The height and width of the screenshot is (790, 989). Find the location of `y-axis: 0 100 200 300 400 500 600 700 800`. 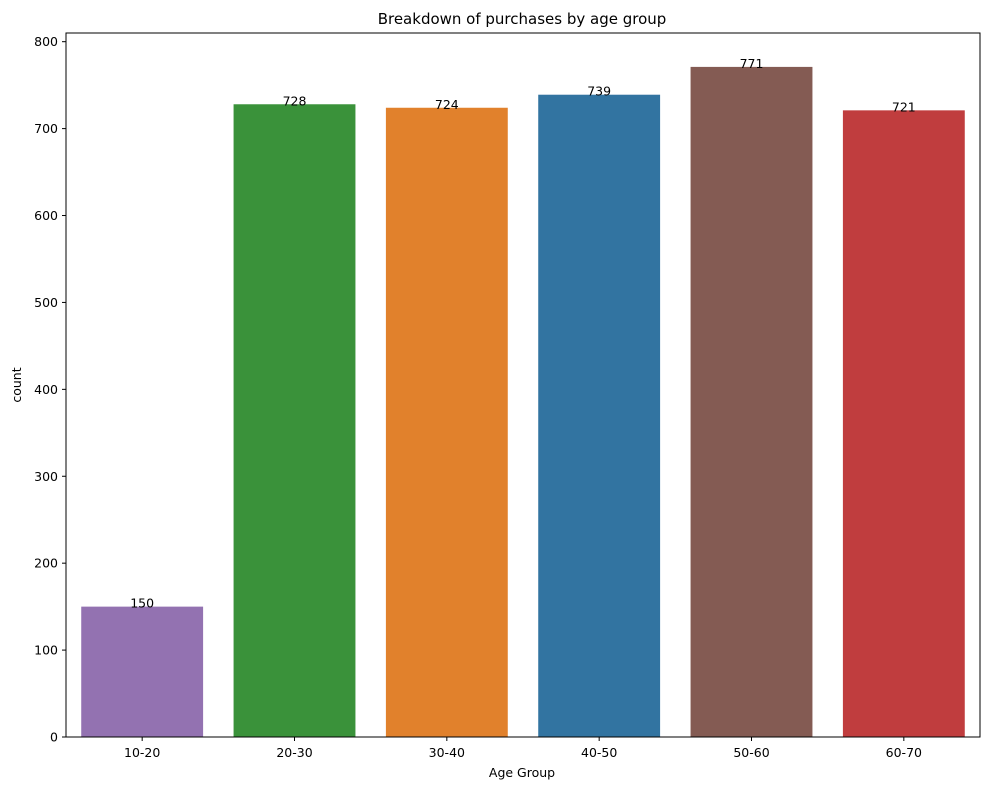

y-axis: 0 100 200 300 400 500 600 700 800 is located at coordinates (50, 389).